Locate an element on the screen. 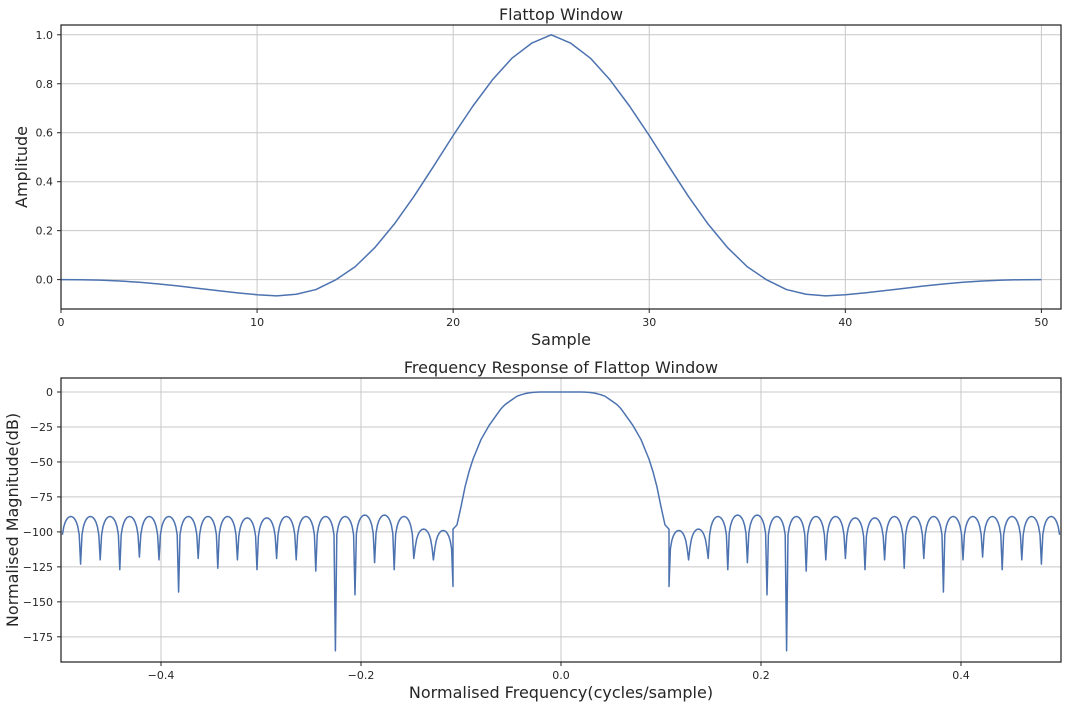 The width and height of the screenshot is (1068, 708). y-tick-label: −50 is located at coordinates (41, 462).